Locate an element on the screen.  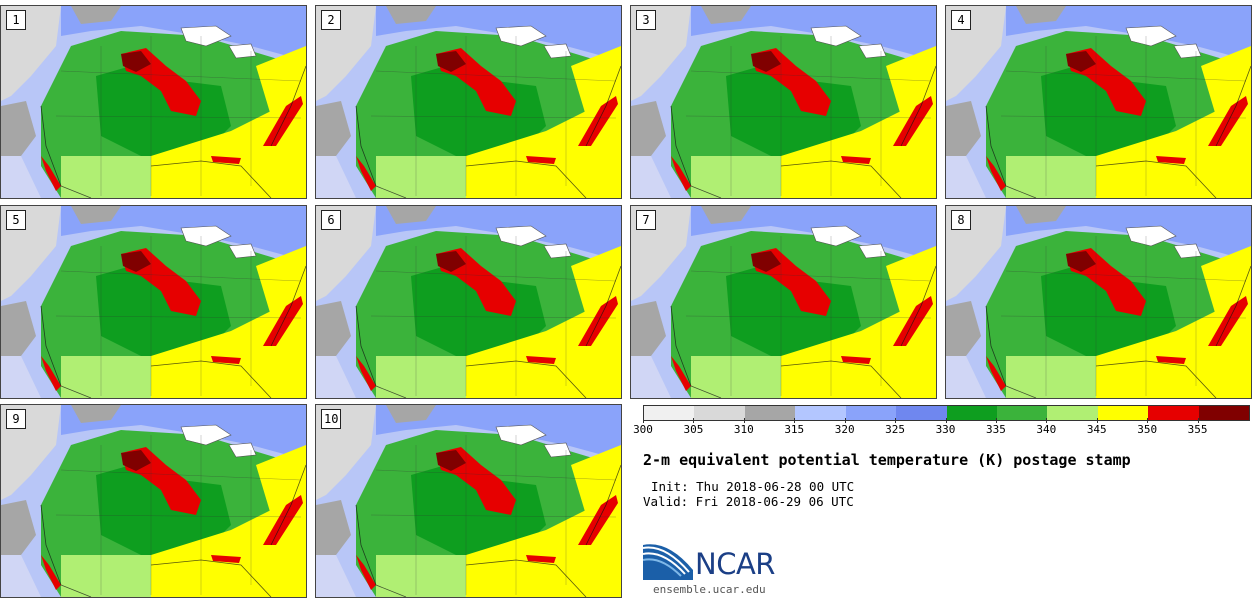
init-time: Init: Thu 2018-06-28 00 UTC is located at coordinates (753, 486).